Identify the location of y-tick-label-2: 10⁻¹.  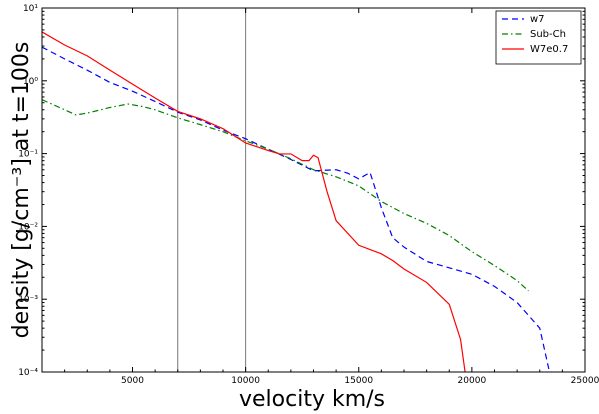
(28, 155).